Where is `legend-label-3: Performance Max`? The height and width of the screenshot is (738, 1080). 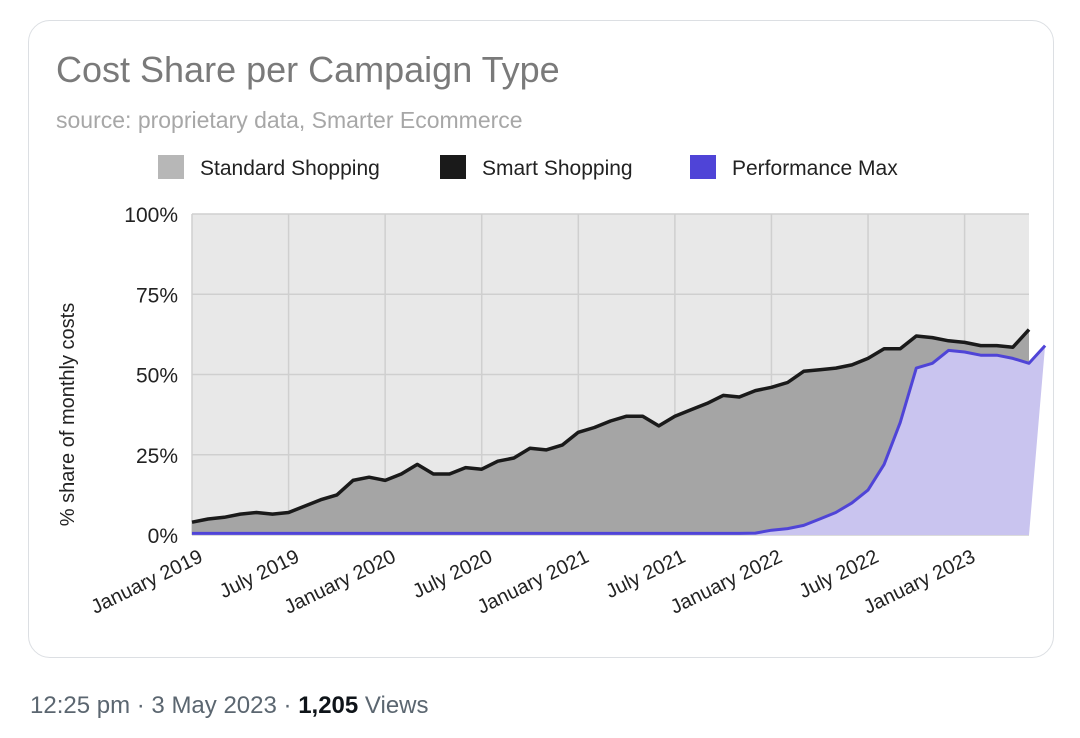 legend-label-3: Performance Max is located at coordinates (815, 168).